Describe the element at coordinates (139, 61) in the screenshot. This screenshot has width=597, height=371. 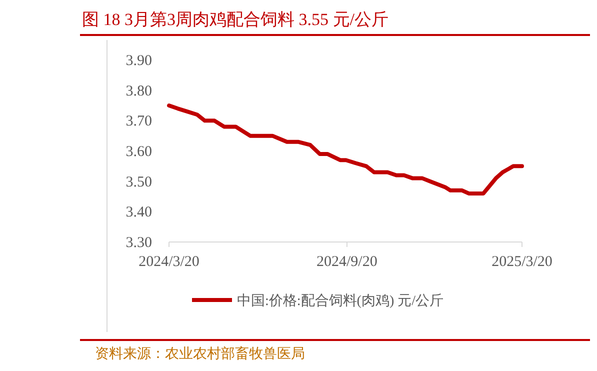
I see `y-tick-label: 3.90` at that location.